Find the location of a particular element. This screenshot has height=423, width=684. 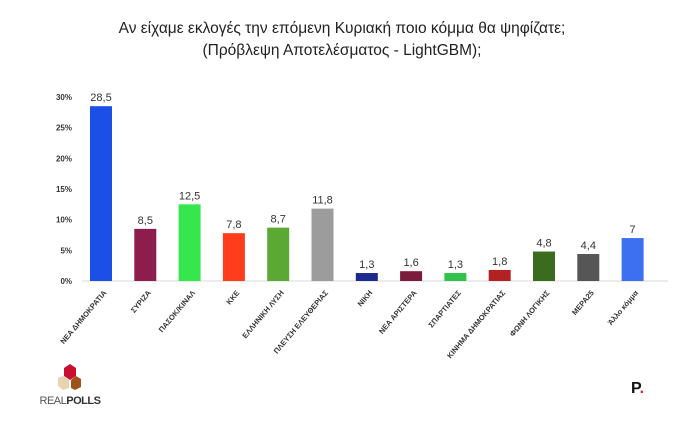

x-tick-label: ΝΕΑ ΔΗΜΟΚΡΑΤΙΑ is located at coordinates (83, 317).